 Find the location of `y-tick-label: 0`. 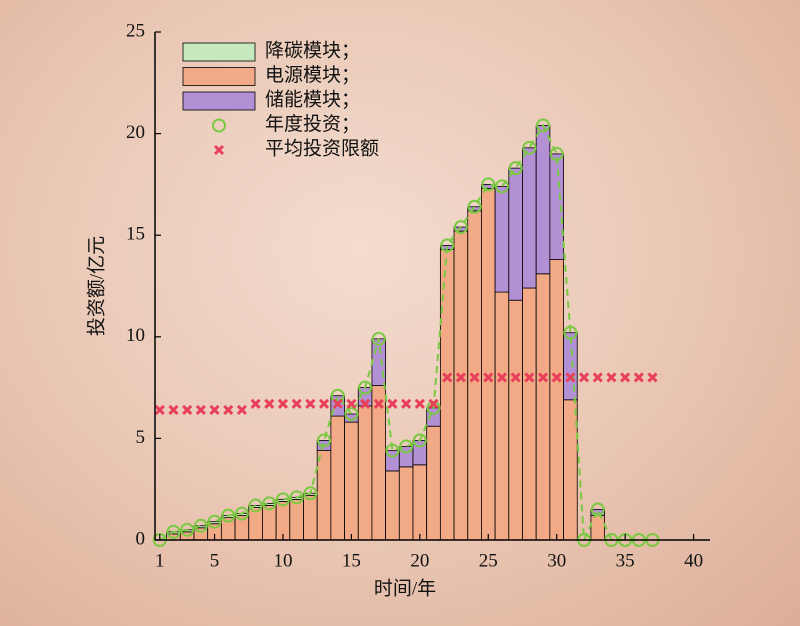

y-tick-label: 0 is located at coordinates (141, 538).